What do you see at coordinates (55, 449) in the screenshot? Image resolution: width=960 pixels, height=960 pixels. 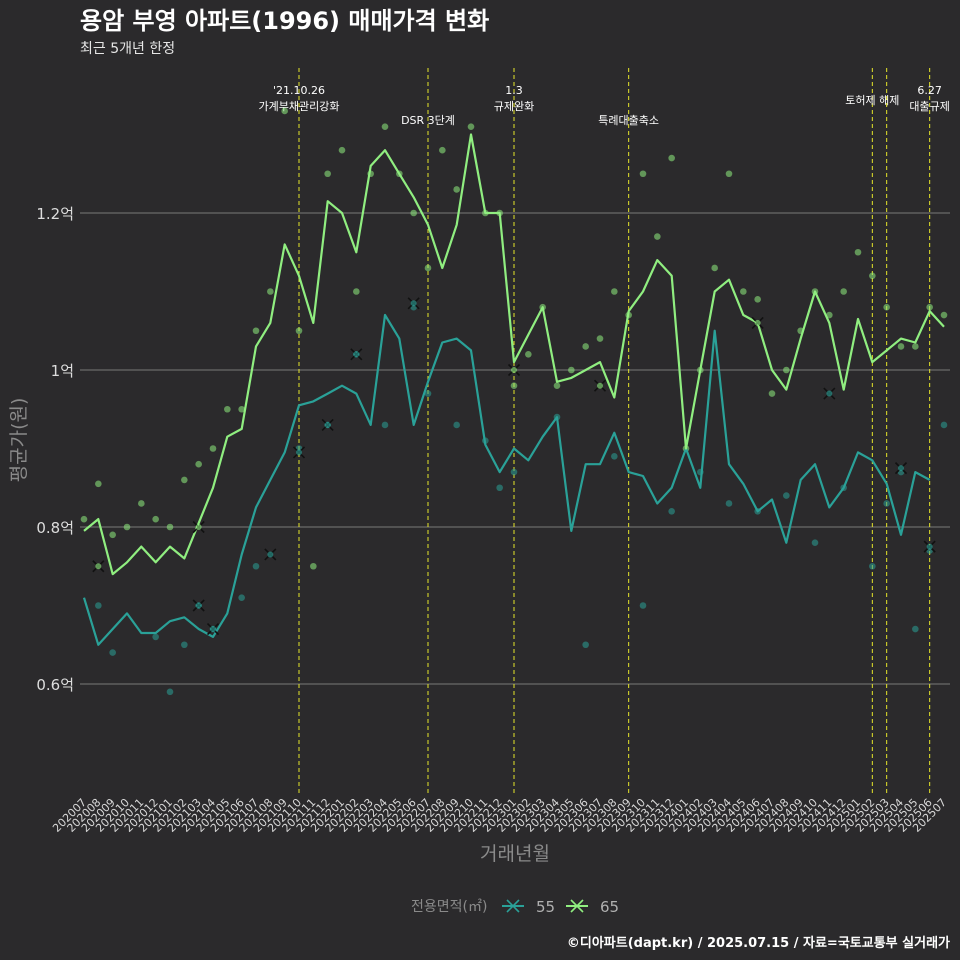 I see `y-tick-labels: 0.6억 0.8억 1억 1.2억` at bounding box center [55, 449].